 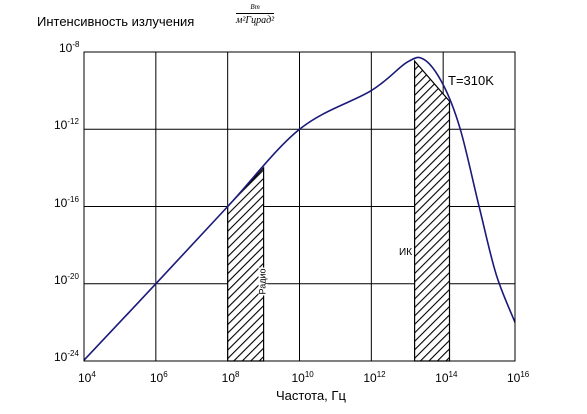 What do you see at coordinates (116, 21) in the screenshot?
I see `y-axis-label: Интенсивность излучения` at bounding box center [116, 21].